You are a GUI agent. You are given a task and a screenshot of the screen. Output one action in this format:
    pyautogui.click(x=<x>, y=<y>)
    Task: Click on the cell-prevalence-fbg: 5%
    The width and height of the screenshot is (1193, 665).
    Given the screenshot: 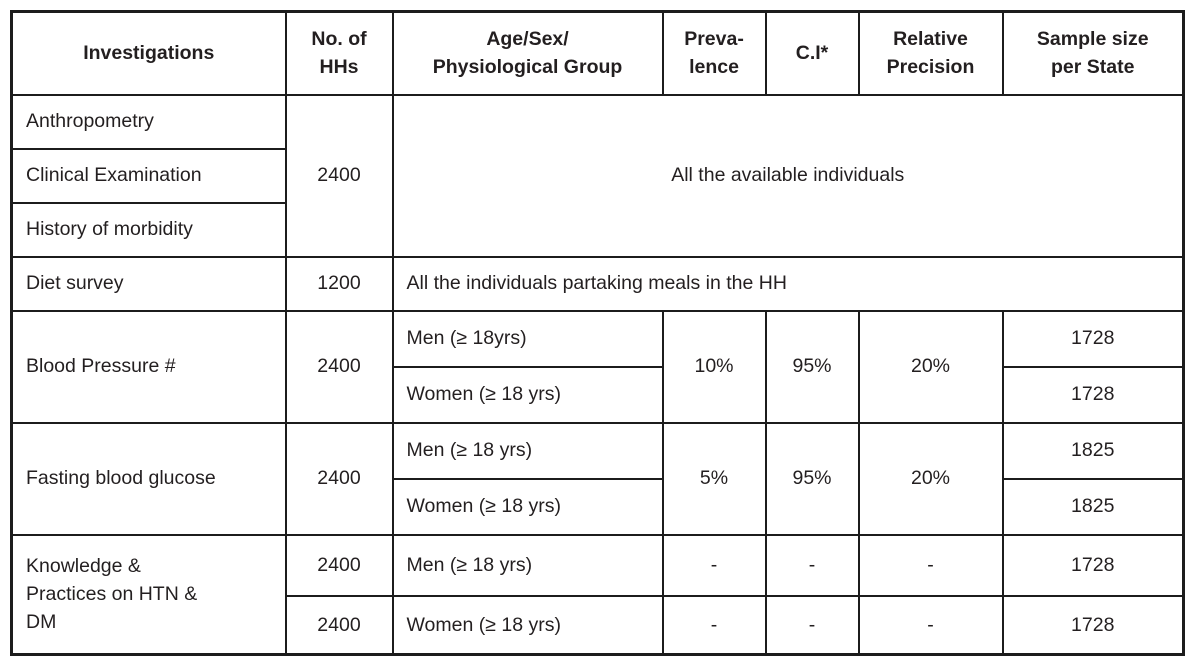 What is the action you would take?
    pyautogui.click(x=714, y=478)
    